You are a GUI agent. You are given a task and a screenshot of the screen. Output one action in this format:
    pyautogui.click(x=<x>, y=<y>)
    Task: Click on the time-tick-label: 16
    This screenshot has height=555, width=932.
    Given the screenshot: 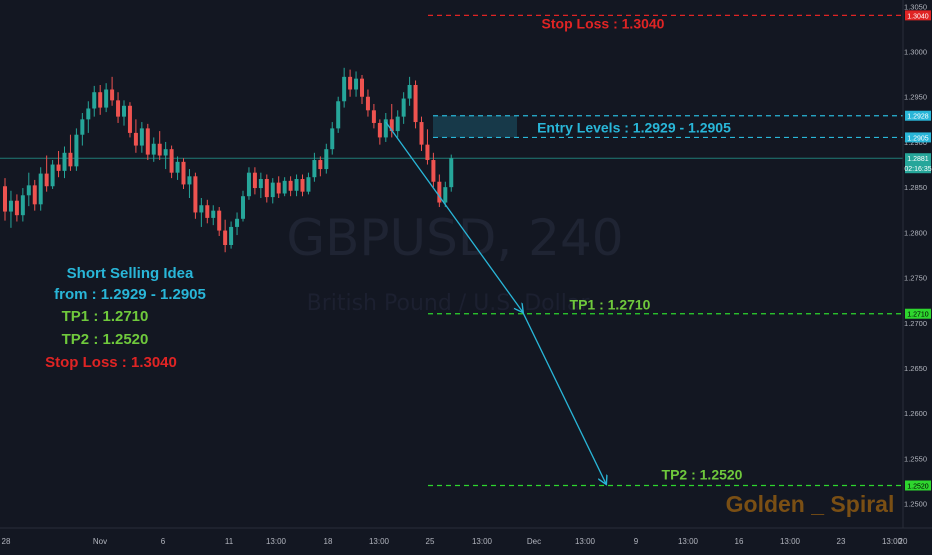 What is the action you would take?
    pyautogui.click(x=739, y=541)
    